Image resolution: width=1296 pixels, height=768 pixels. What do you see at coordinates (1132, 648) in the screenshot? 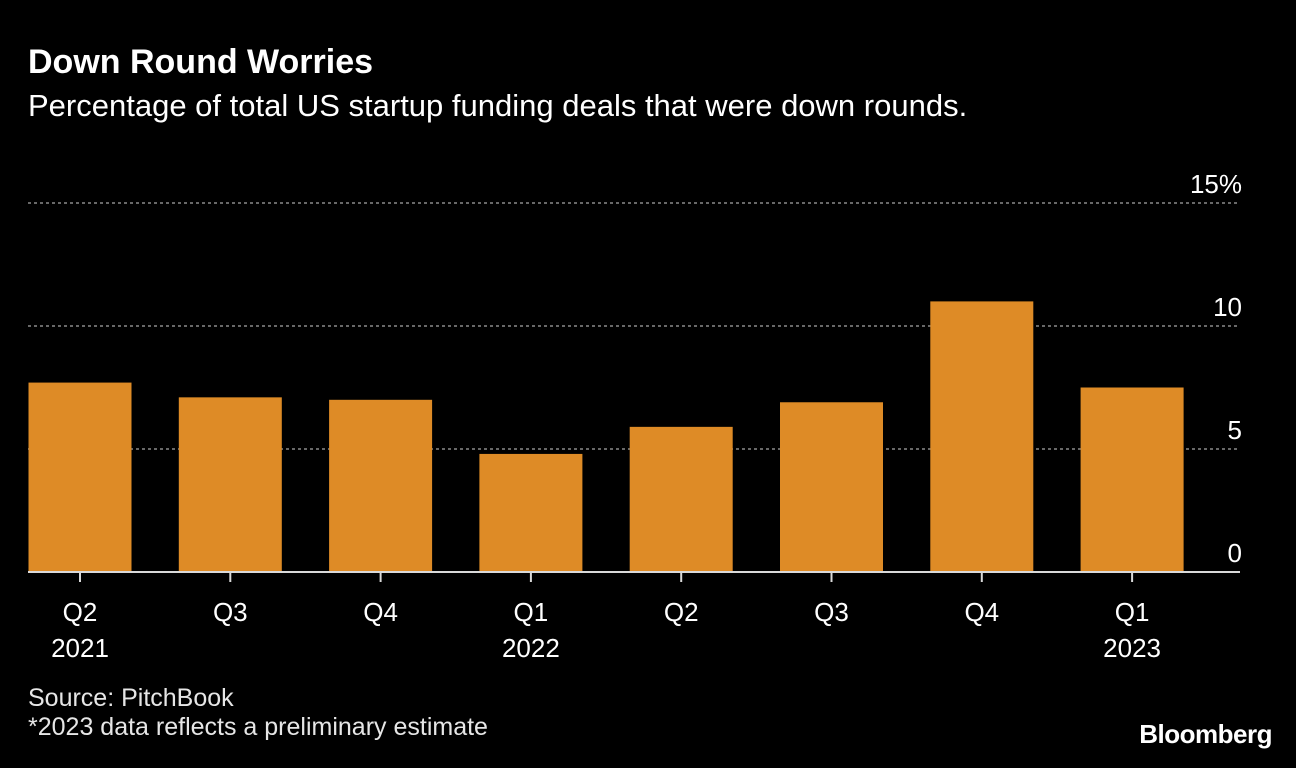
I see `x-tick-label-year: 2023` at bounding box center [1132, 648].